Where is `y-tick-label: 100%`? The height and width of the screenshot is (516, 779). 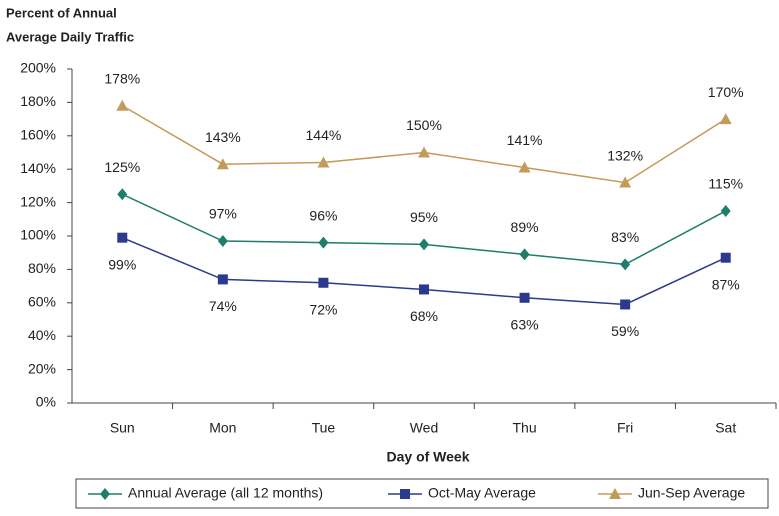
y-tick-label: 100% is located at coordinates (38, 235).